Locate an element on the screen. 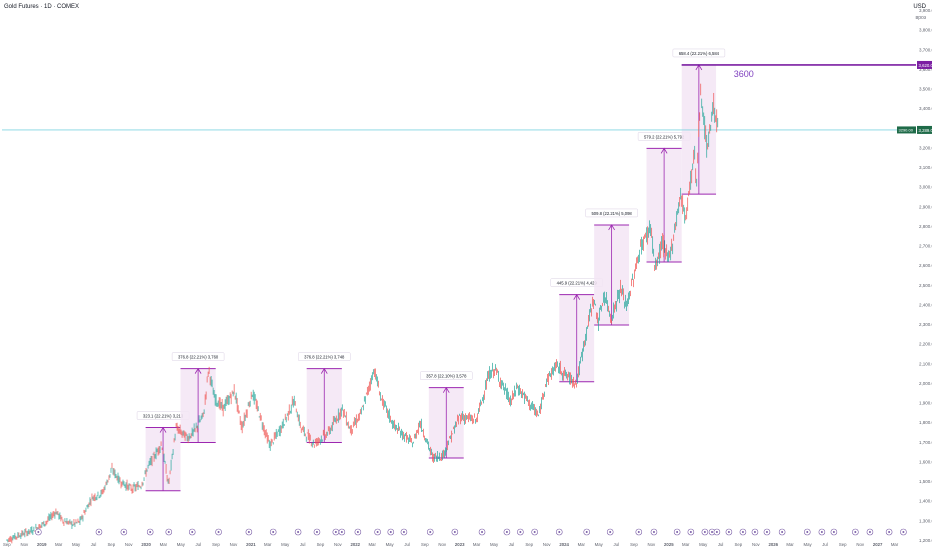 Image resolution: width=932 pixels, height=550 pixels. y-tick-label: 3,000.0 is located at coordinates (925, 187).